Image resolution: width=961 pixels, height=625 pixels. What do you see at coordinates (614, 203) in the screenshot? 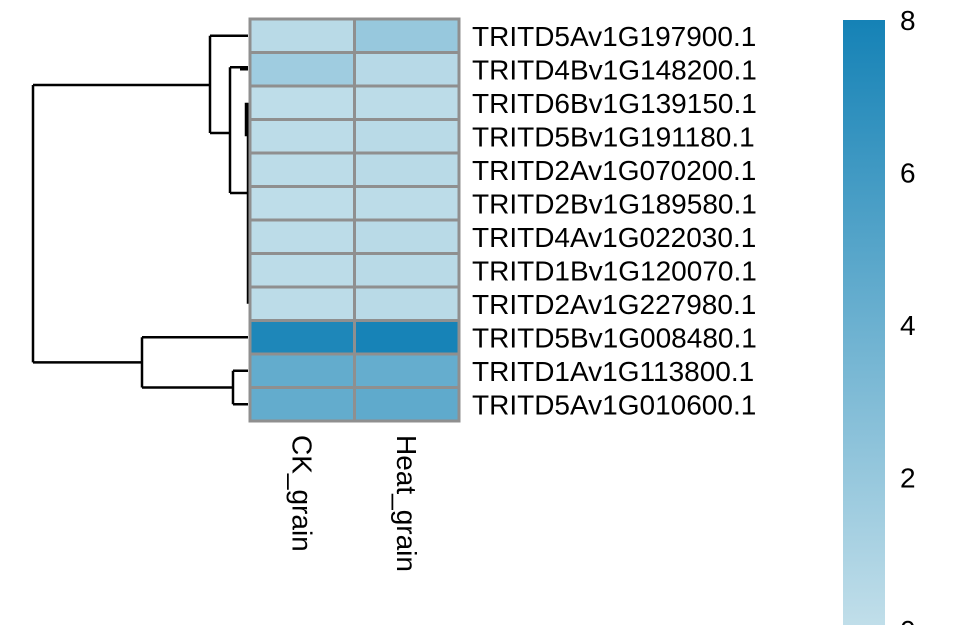
I see `row-label: TRITD2Bv1G189580.1` at bounding box center [614, 203].